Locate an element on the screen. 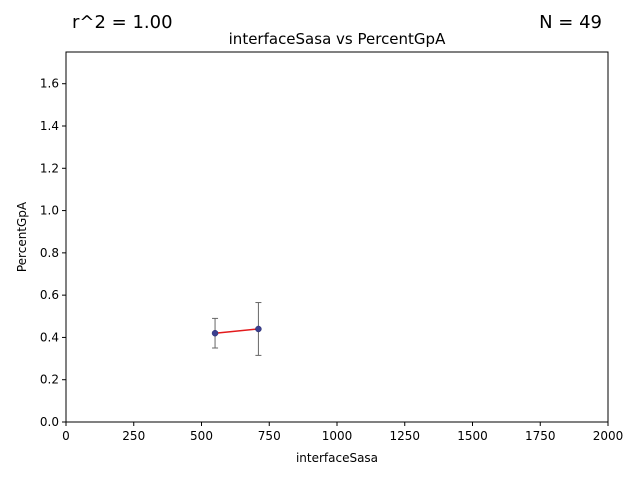  x-tick-label: 1000 is located at coordinates (337, 436).